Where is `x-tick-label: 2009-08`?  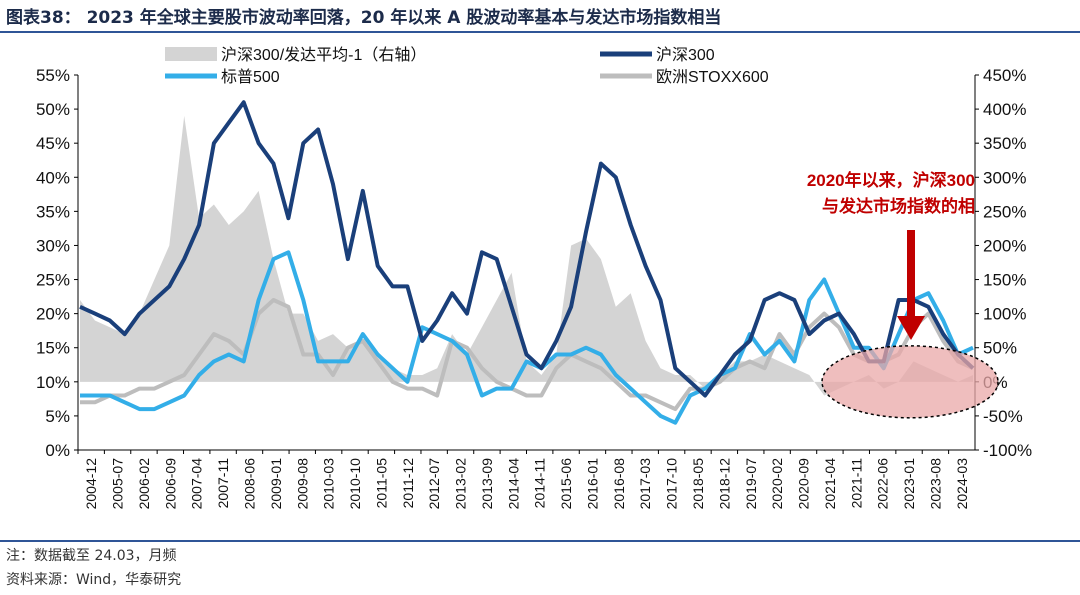 x-tick-label: 2009-08 is located at coordinates (302, 484).